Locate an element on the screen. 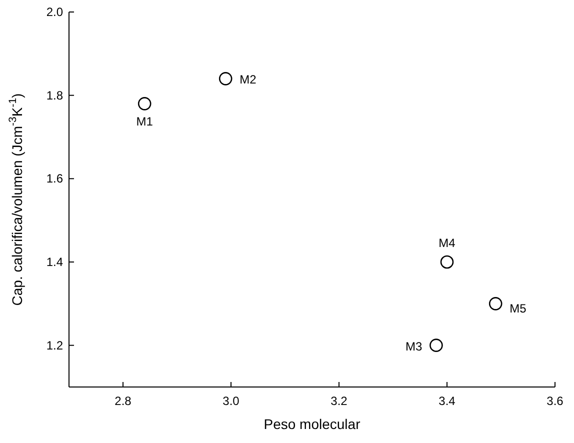 The height and width of the screenshot is (443, 574). annotation: M3 is located at coordinates (414, 346).